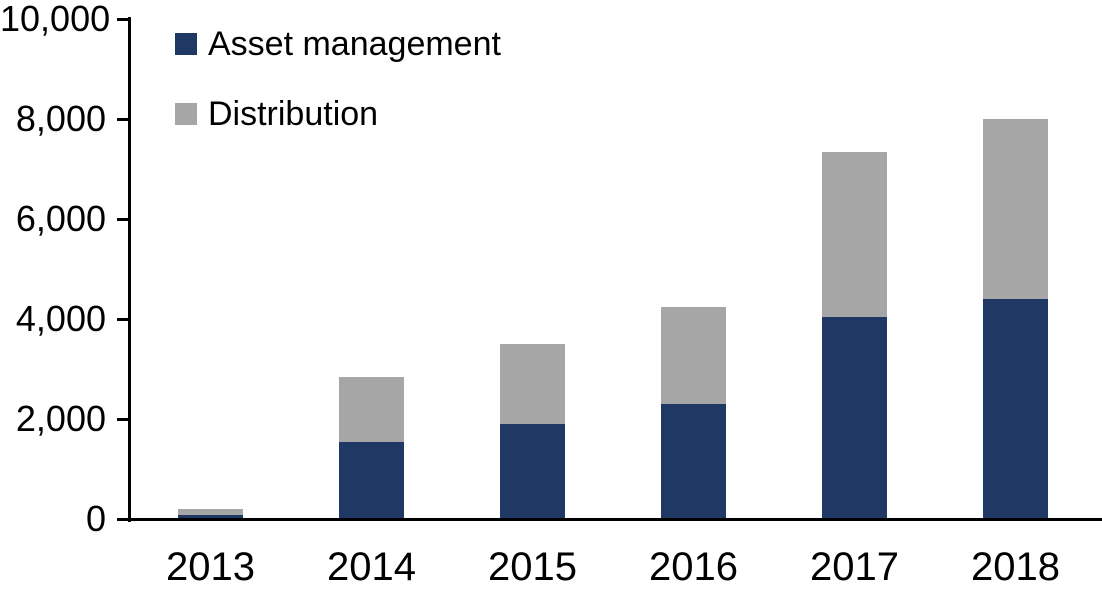  Describe the element at coordinates (693, 355) in the screenshot. I see `bar-segment-2016-distribution` at that location.